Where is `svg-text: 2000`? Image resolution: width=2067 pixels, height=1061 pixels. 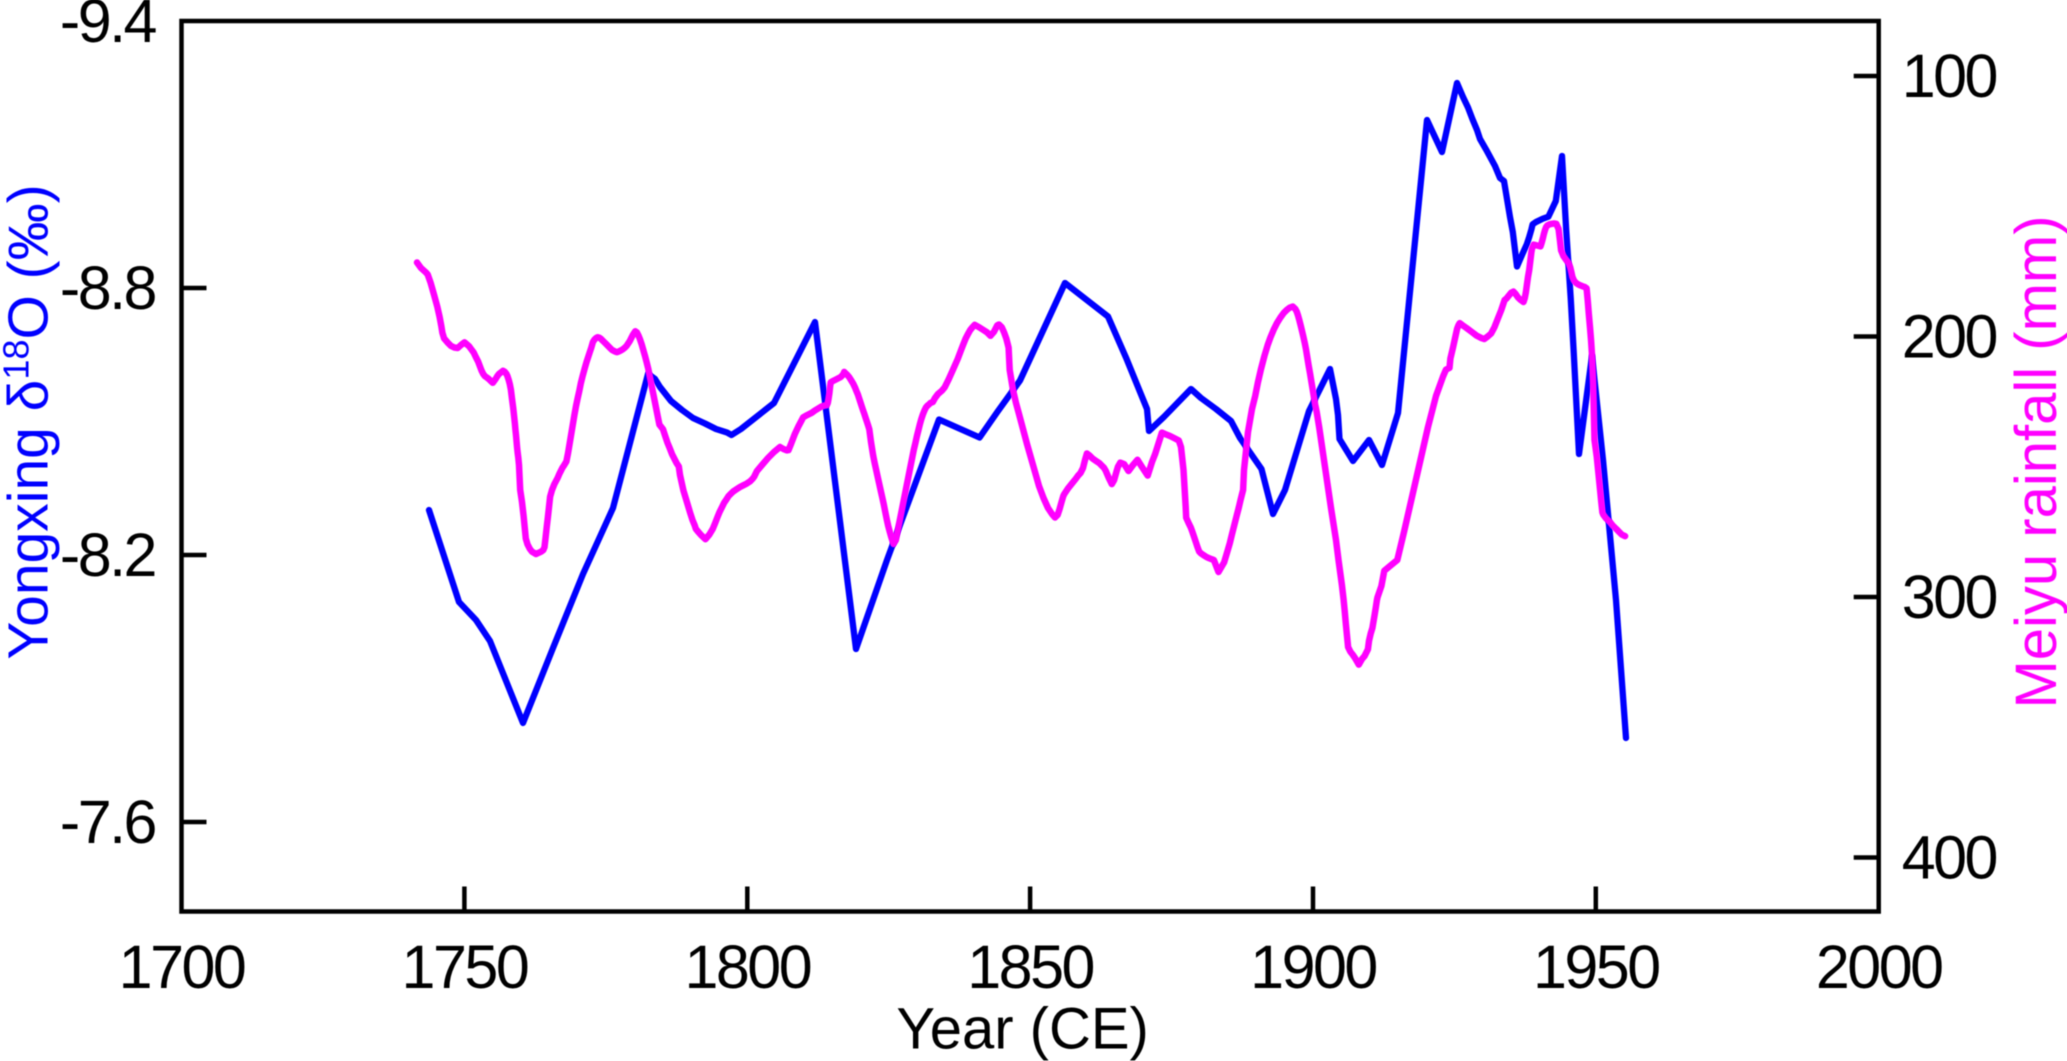
svg-text: 2000 is located at coordinates (1879, 967).